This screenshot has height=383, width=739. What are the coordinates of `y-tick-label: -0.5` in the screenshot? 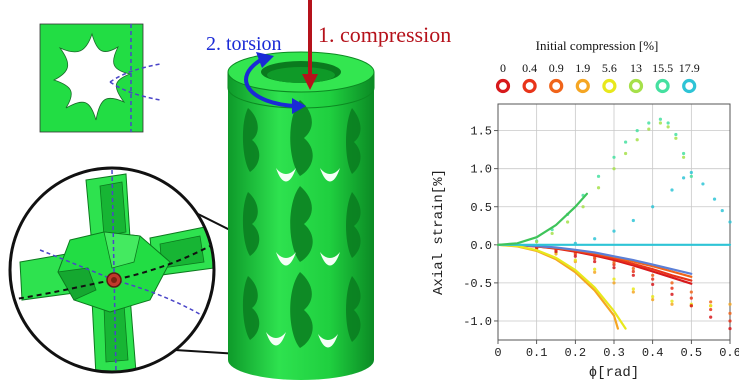 It's located at (477, 284).